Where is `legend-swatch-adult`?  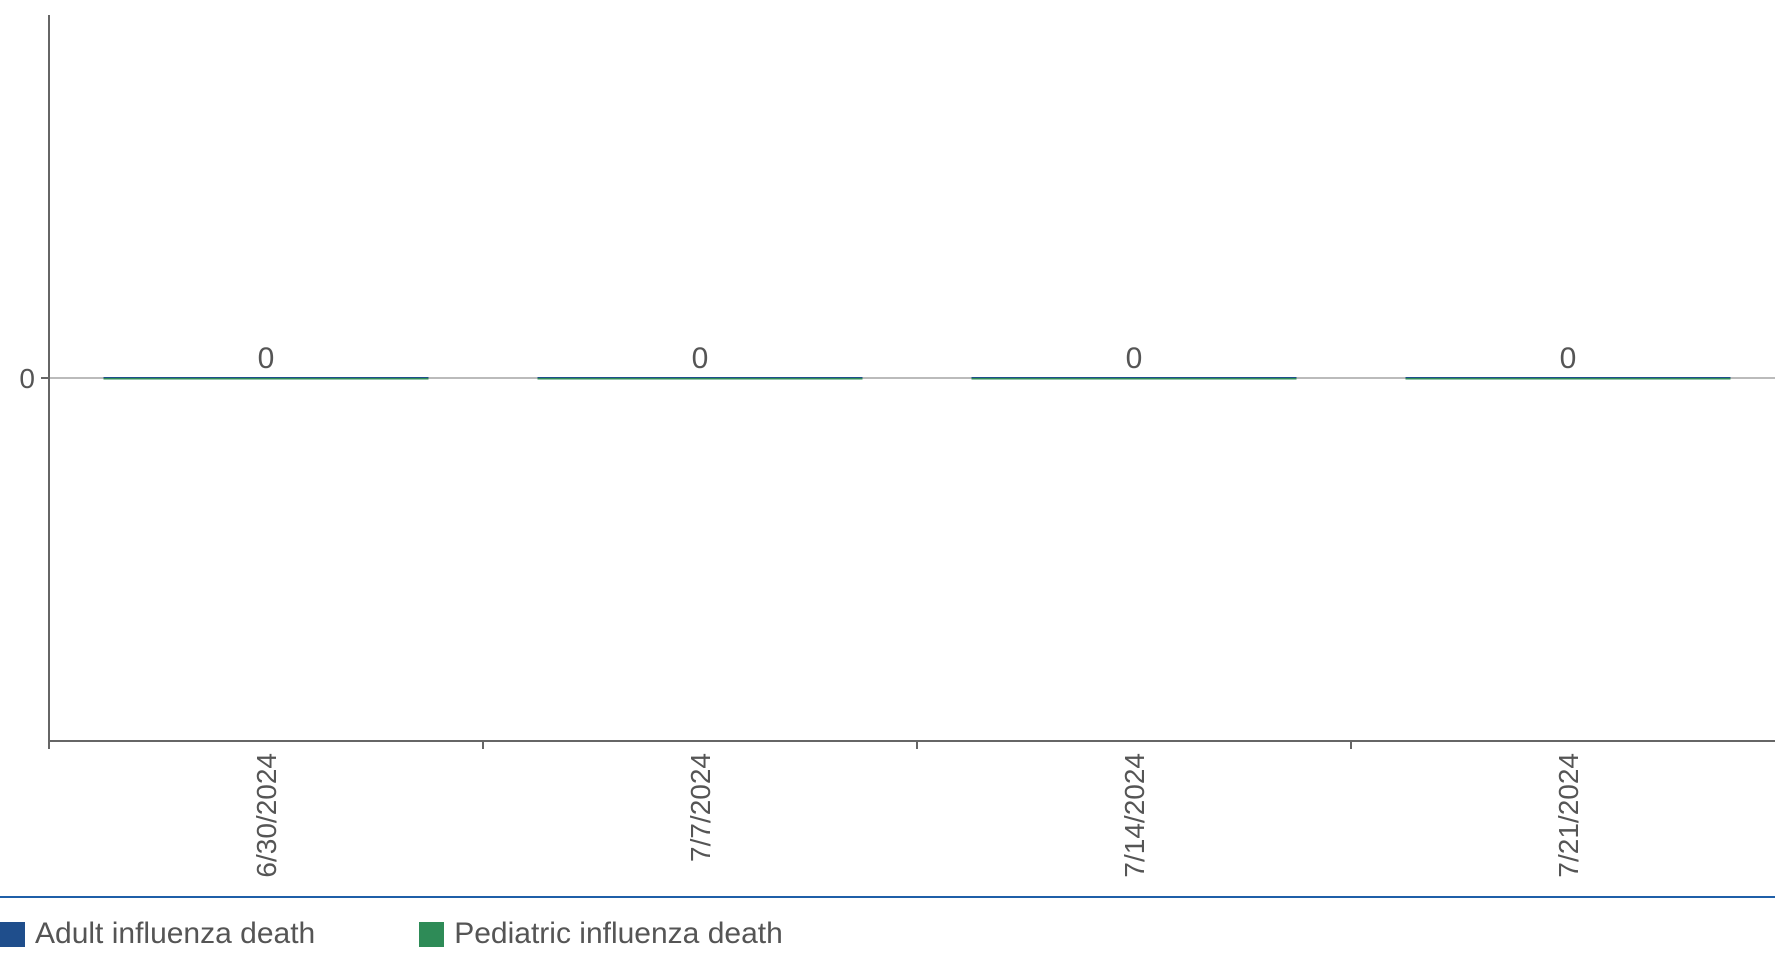
legend-swatch-adult is located at coordinates (12, 934).